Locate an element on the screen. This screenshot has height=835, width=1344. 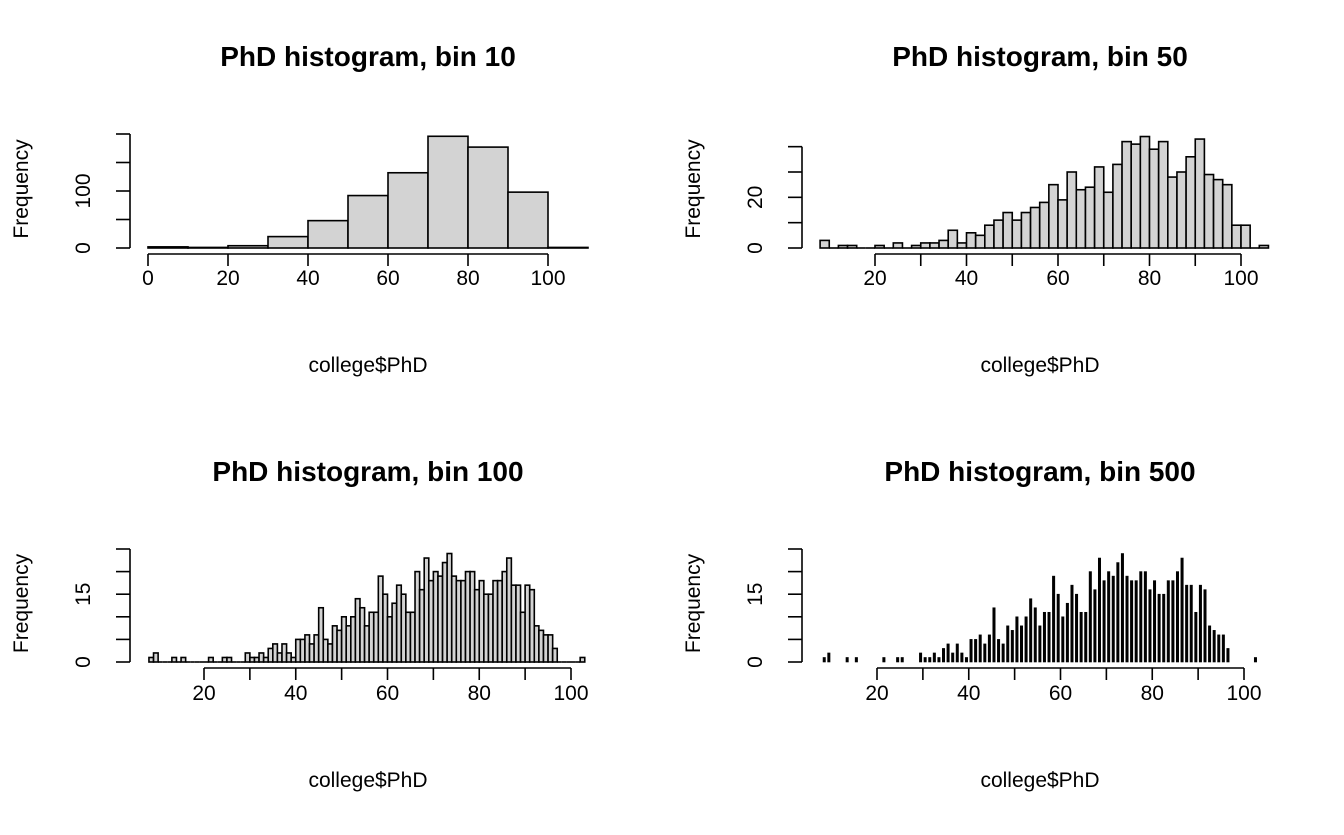
chart-title: PhD histogram, bin 100 is located at coordinates (367, 471).